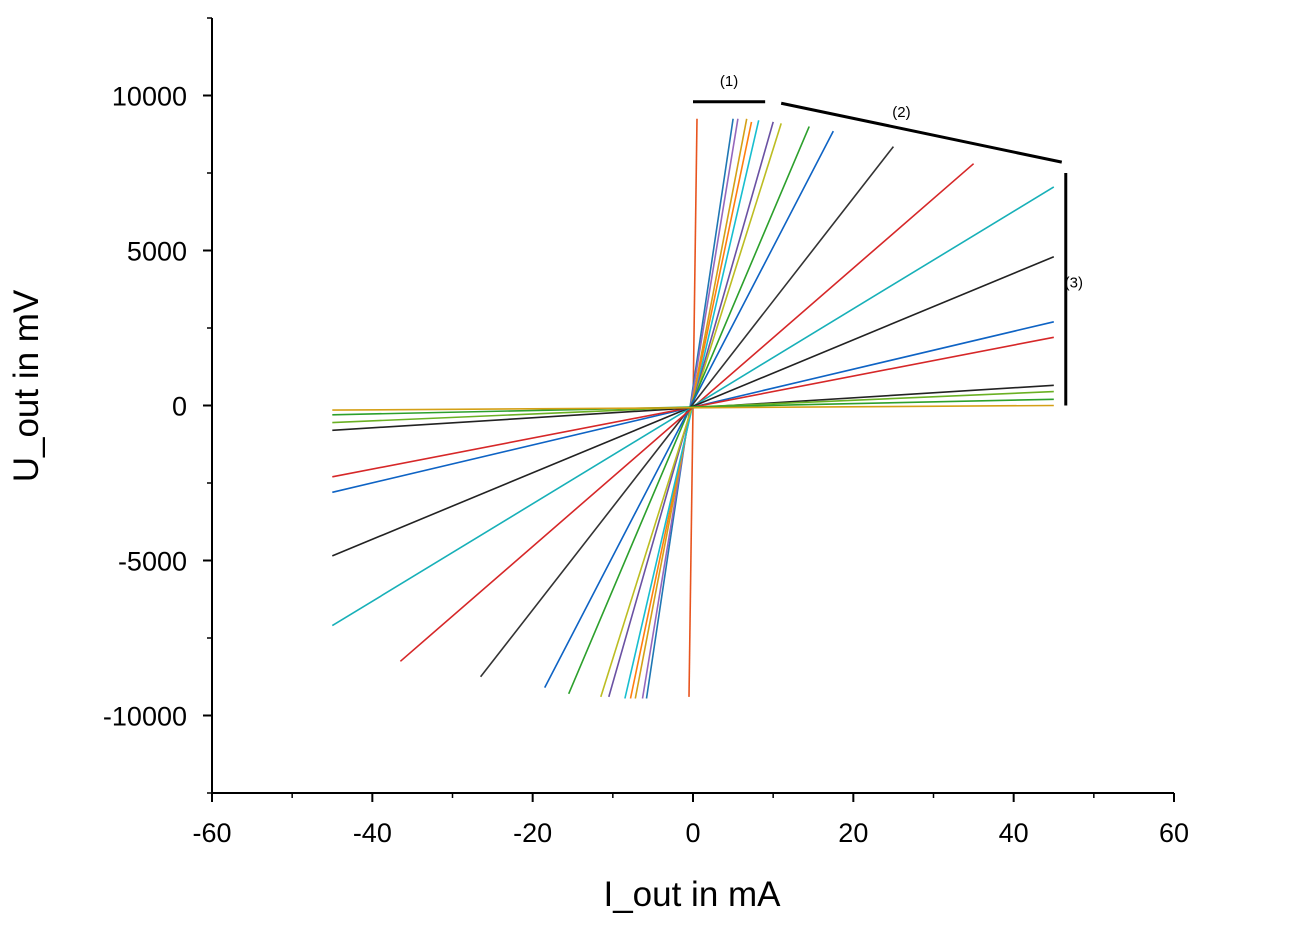  What do you see at coordinates (1174, 833) in the screenshot?
I see `x-tick-label: 60` at bounding box center [1174, 833].